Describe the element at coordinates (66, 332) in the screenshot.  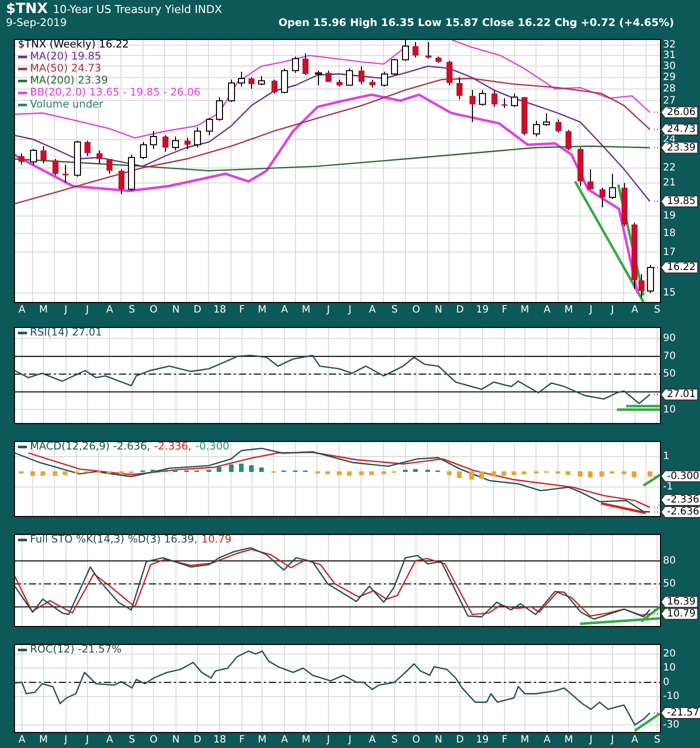
I see `legend-label: RSI(14) 27.01` at that location.